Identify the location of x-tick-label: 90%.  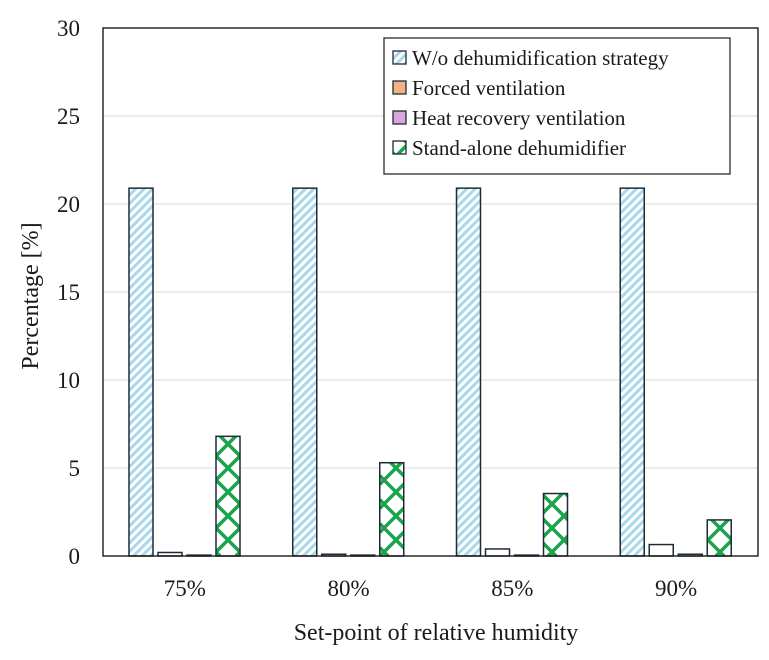
(676, 588).